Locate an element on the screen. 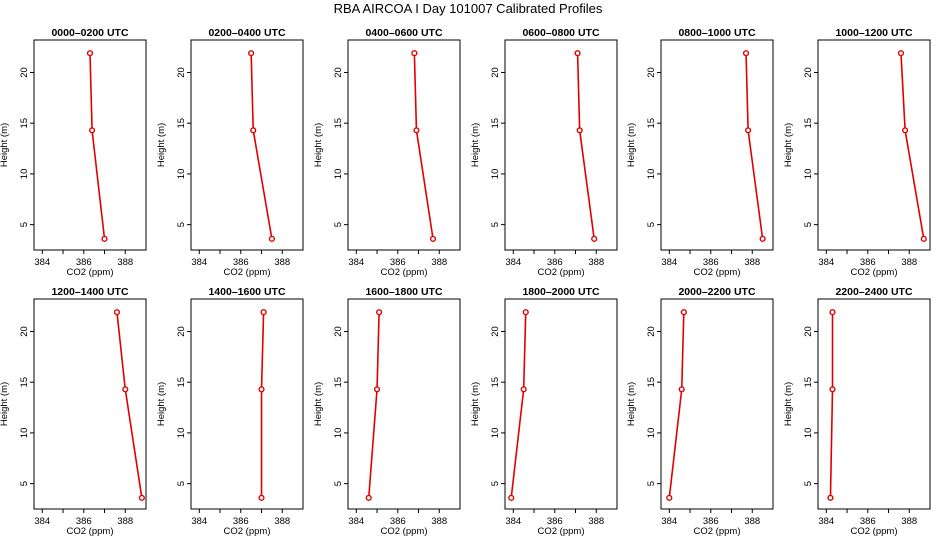 Image resolution: width=936 pixels, height=540 pixels. panel-title: 0000–0200 UTC is located at coordinates (89, 33).